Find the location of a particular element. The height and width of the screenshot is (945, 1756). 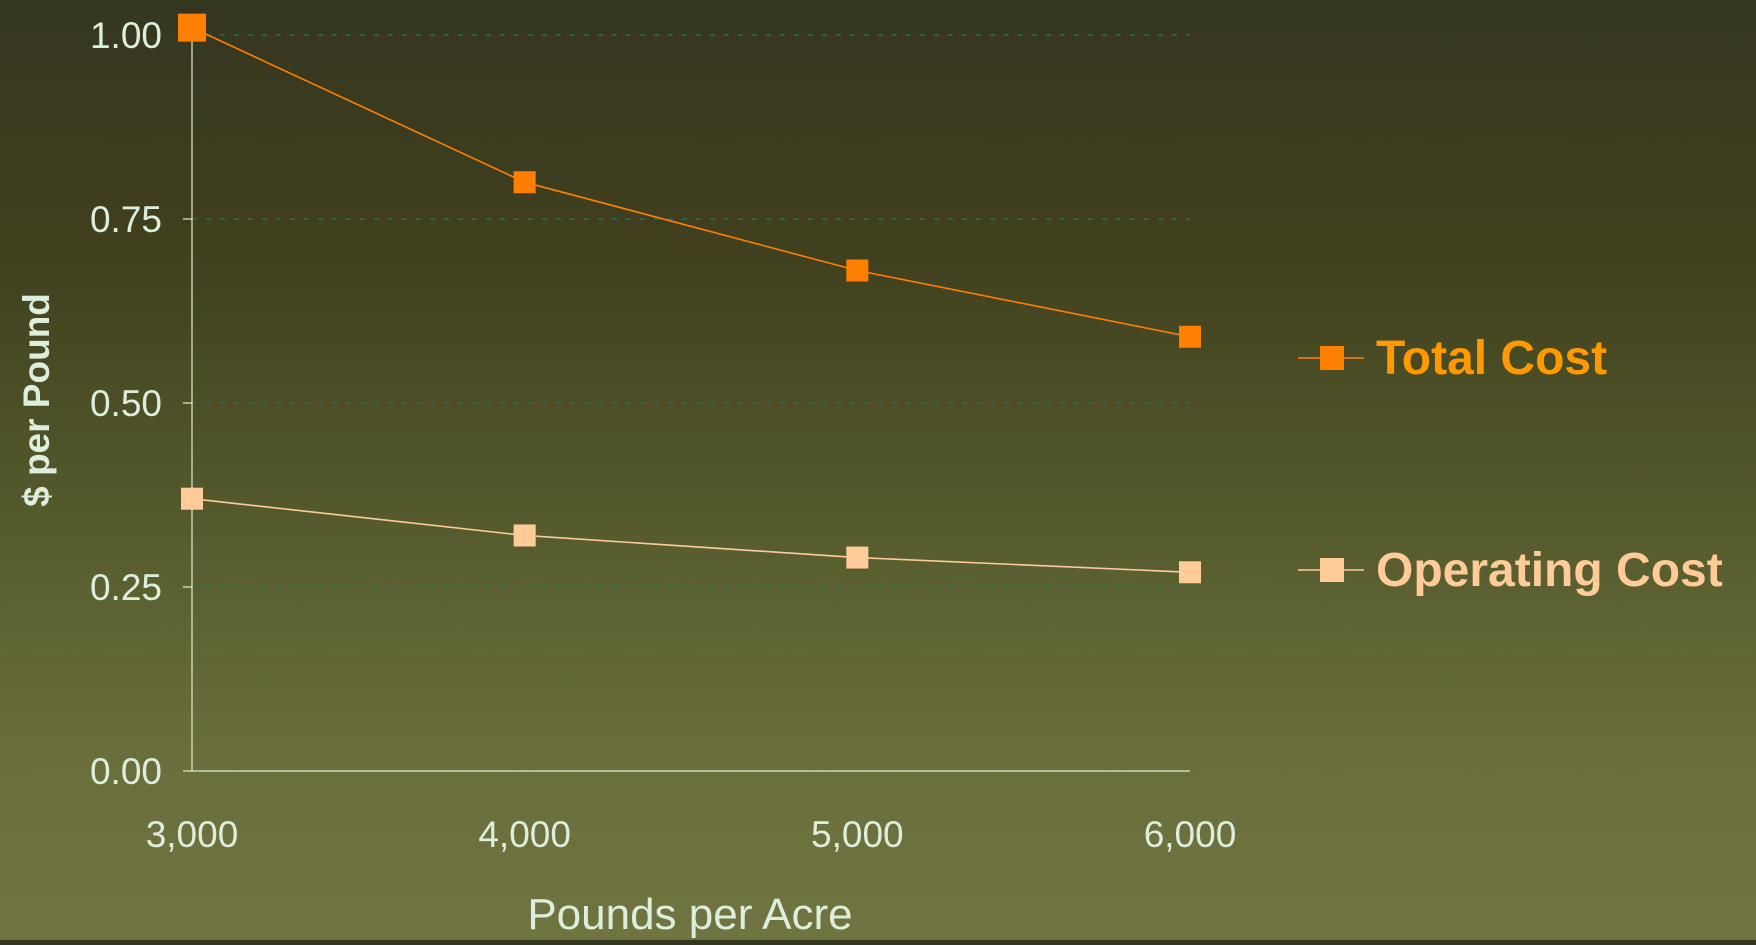

legend-label: Total Cost is located at coordinates (1491, 358).